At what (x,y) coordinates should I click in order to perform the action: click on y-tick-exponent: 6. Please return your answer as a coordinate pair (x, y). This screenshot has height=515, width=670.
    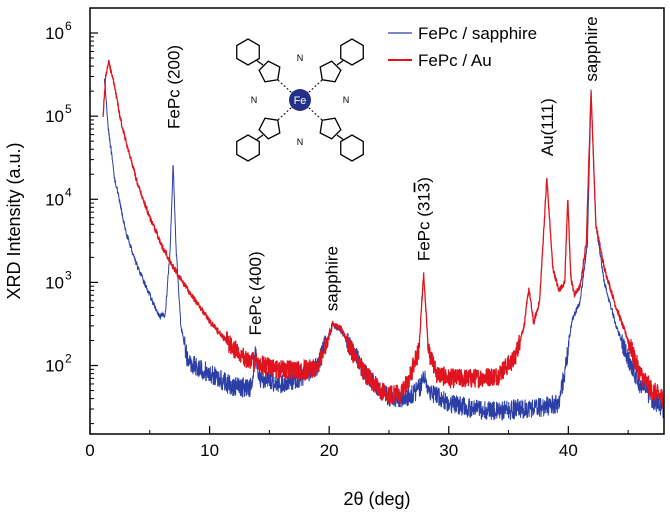
    Looking at the image, I should click on (68, 26).